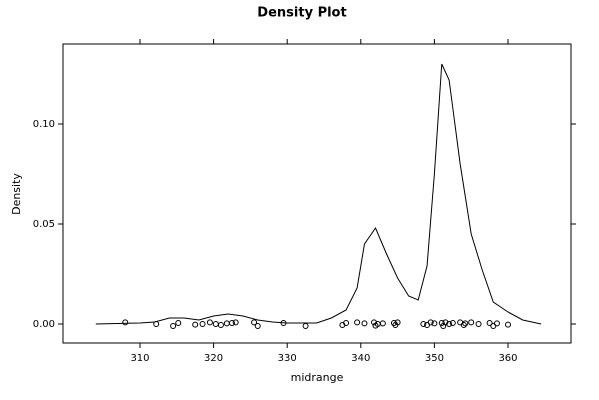  I want to click on x-tick-label: 310, so click(139, 358).